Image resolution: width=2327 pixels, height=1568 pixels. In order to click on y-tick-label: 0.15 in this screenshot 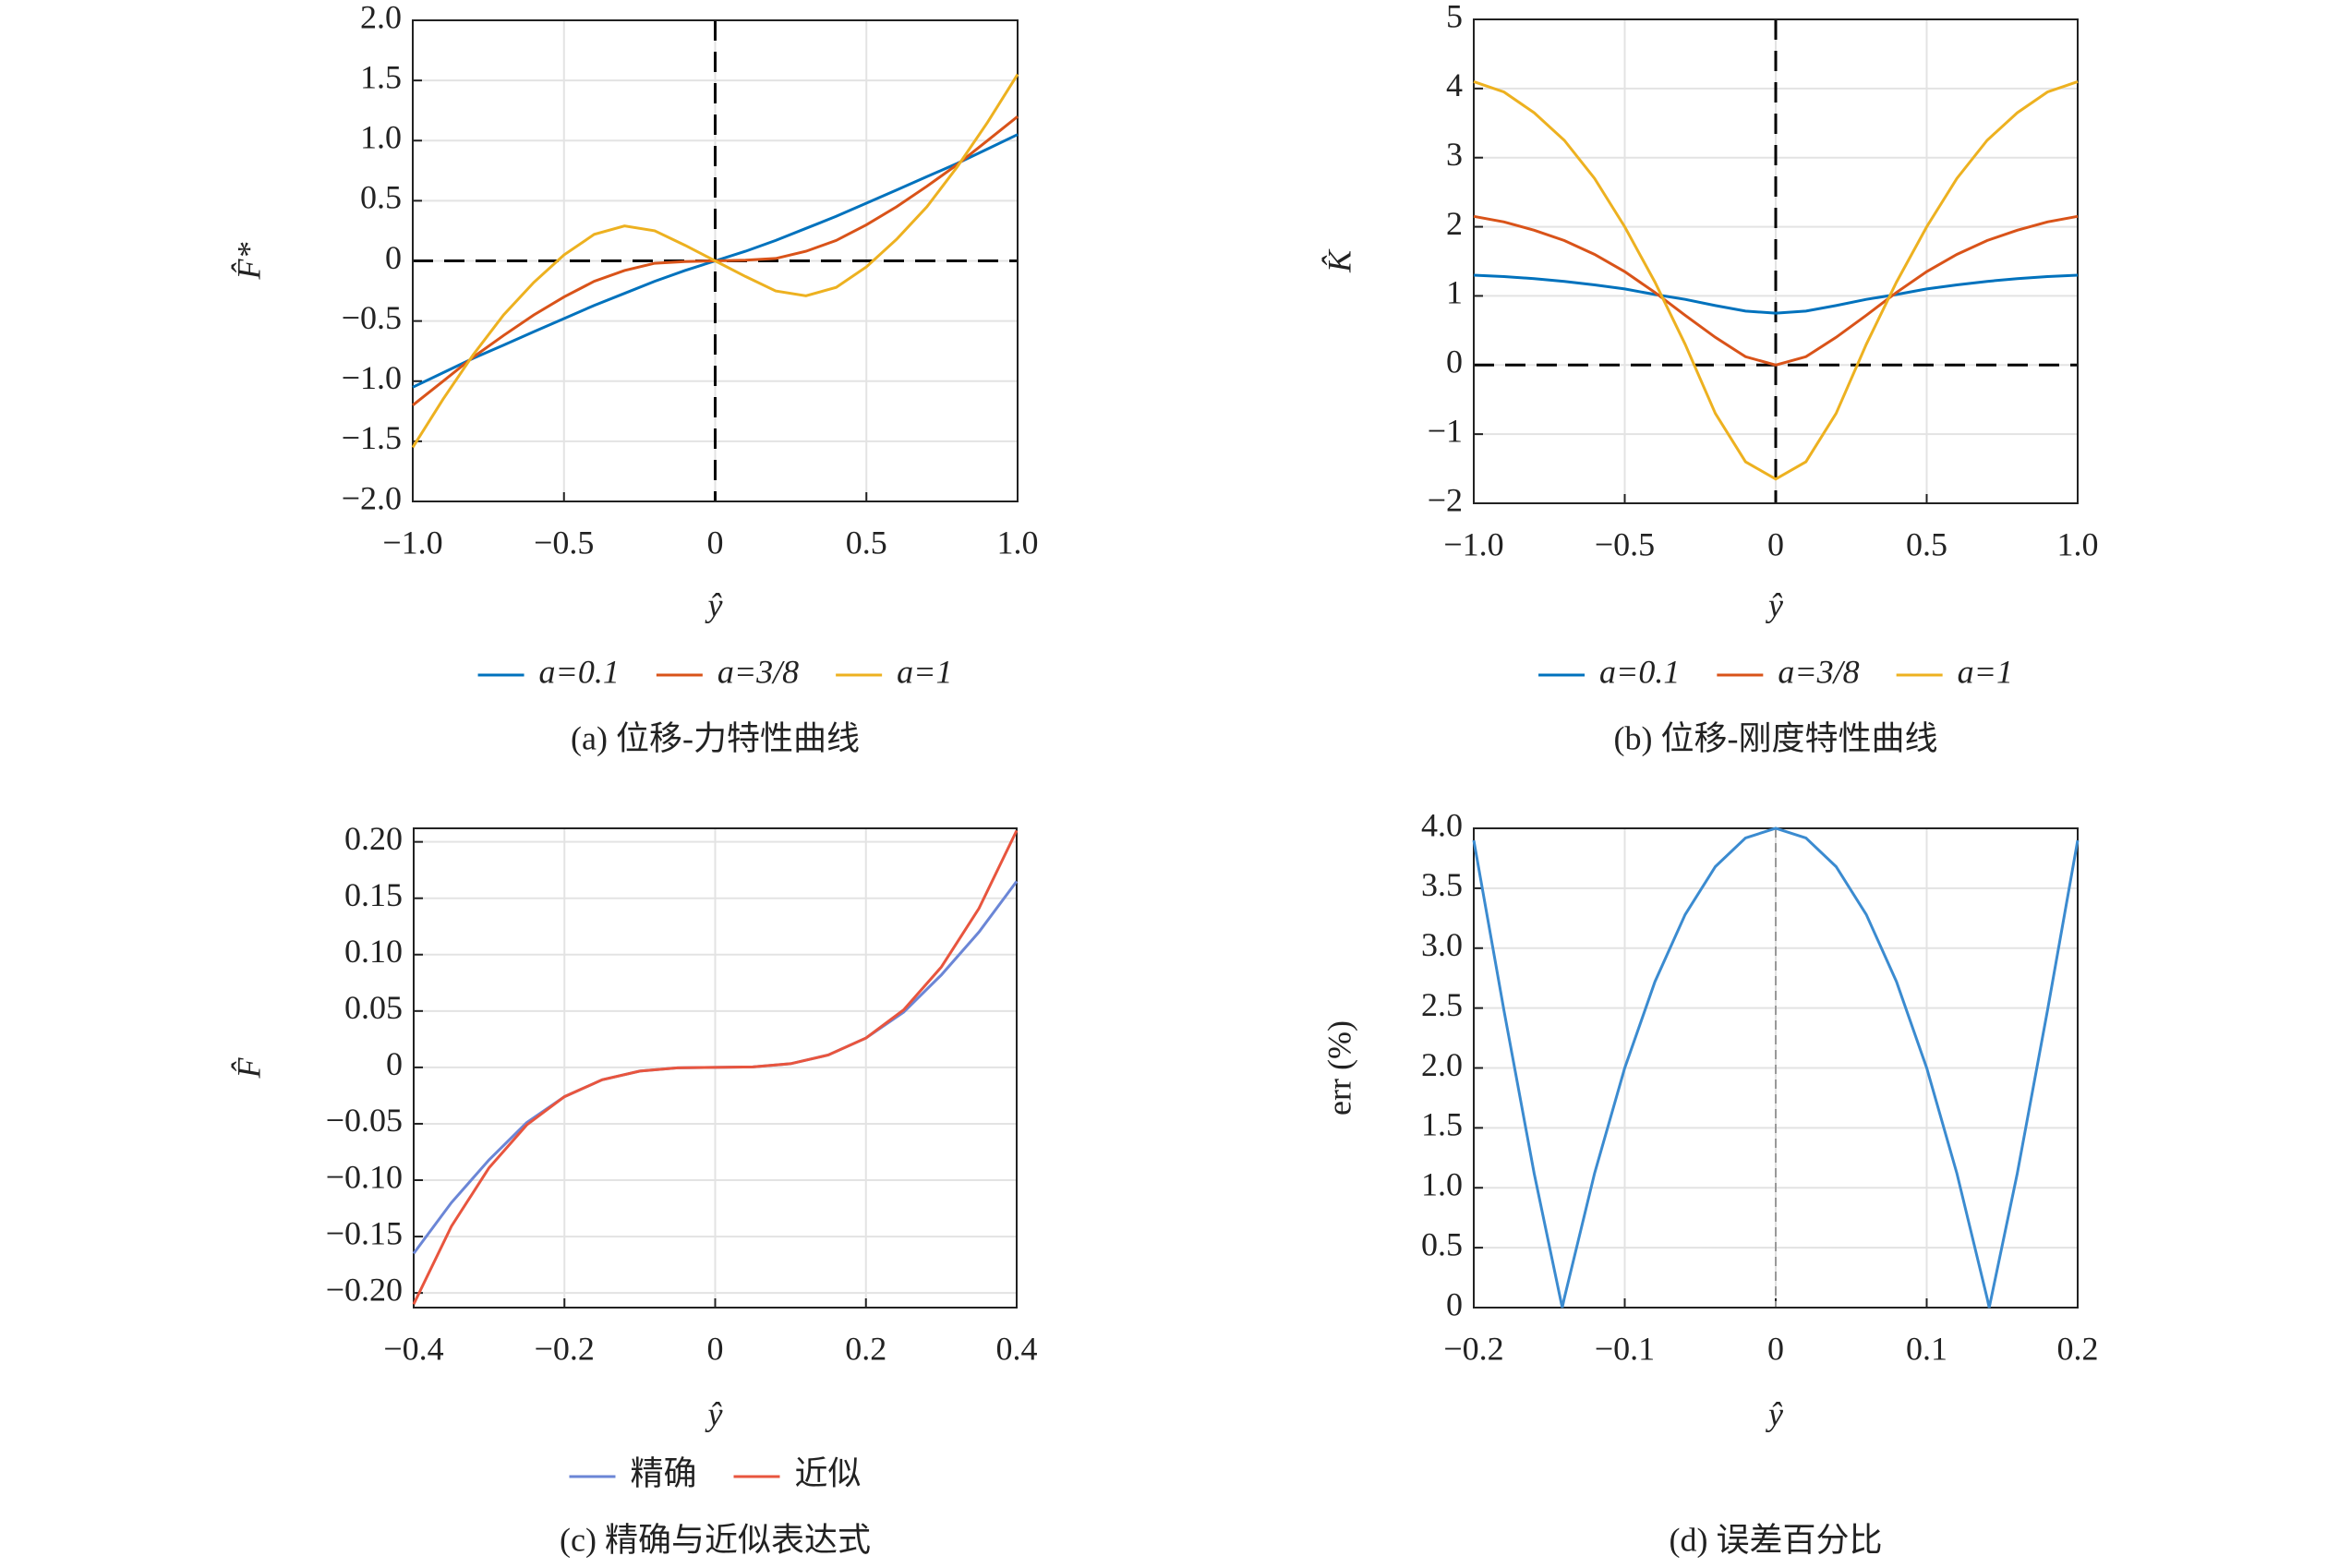, I will do `click(373, 895)`.